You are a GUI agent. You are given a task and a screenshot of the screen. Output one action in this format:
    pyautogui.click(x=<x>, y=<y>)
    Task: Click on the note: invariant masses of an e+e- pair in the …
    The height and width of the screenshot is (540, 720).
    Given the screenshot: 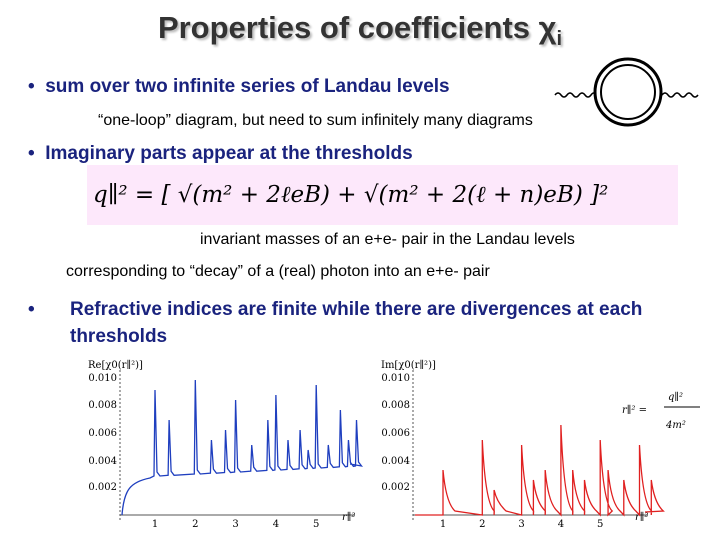 What is the action you would take?
    pyautogui.click(x=387, y=239)
    